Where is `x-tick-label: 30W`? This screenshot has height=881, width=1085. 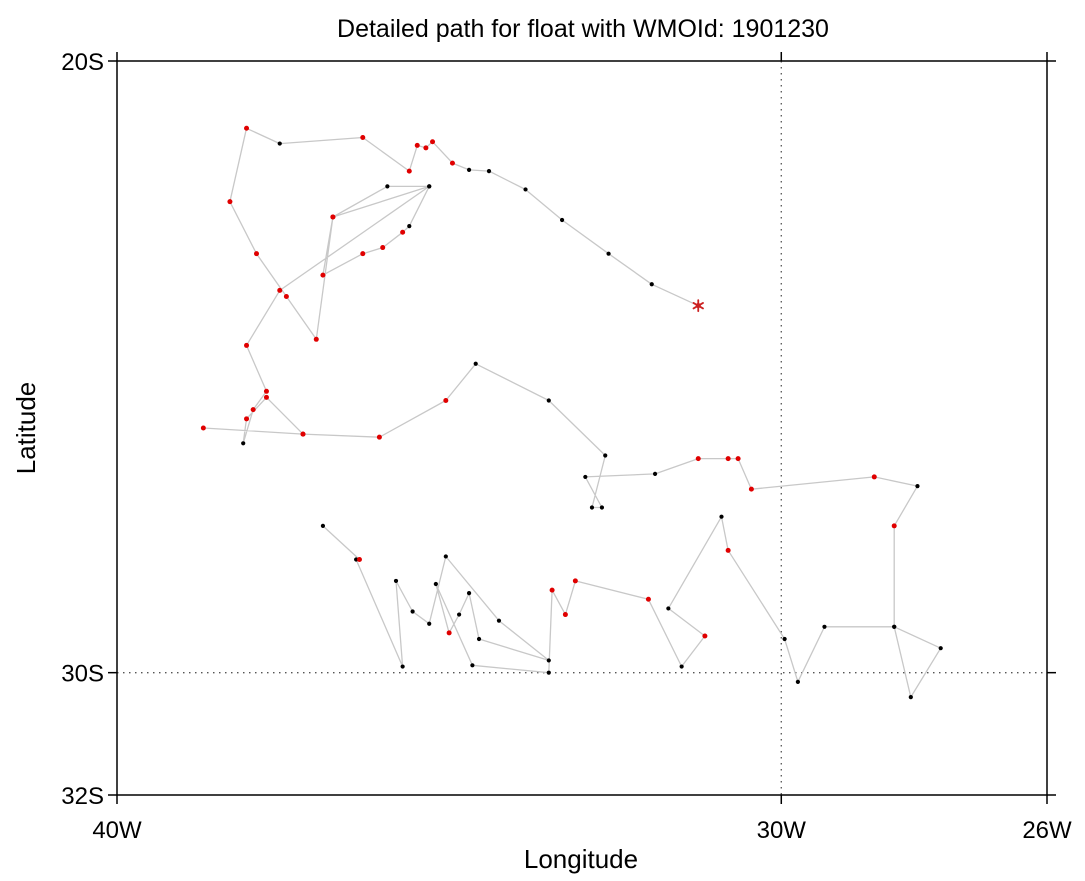
x-tick-label: 30W is located at coordinates (782, 830).